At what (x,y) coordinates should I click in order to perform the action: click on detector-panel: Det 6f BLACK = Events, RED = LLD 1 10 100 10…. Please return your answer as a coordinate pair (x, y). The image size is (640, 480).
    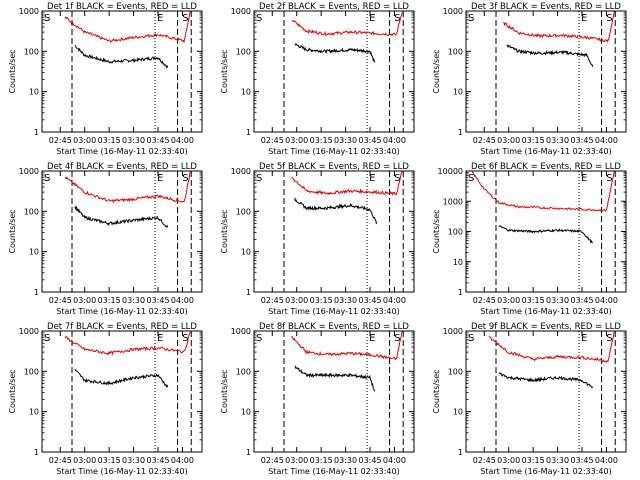
    Looking at the image, I should click on (529, 239).